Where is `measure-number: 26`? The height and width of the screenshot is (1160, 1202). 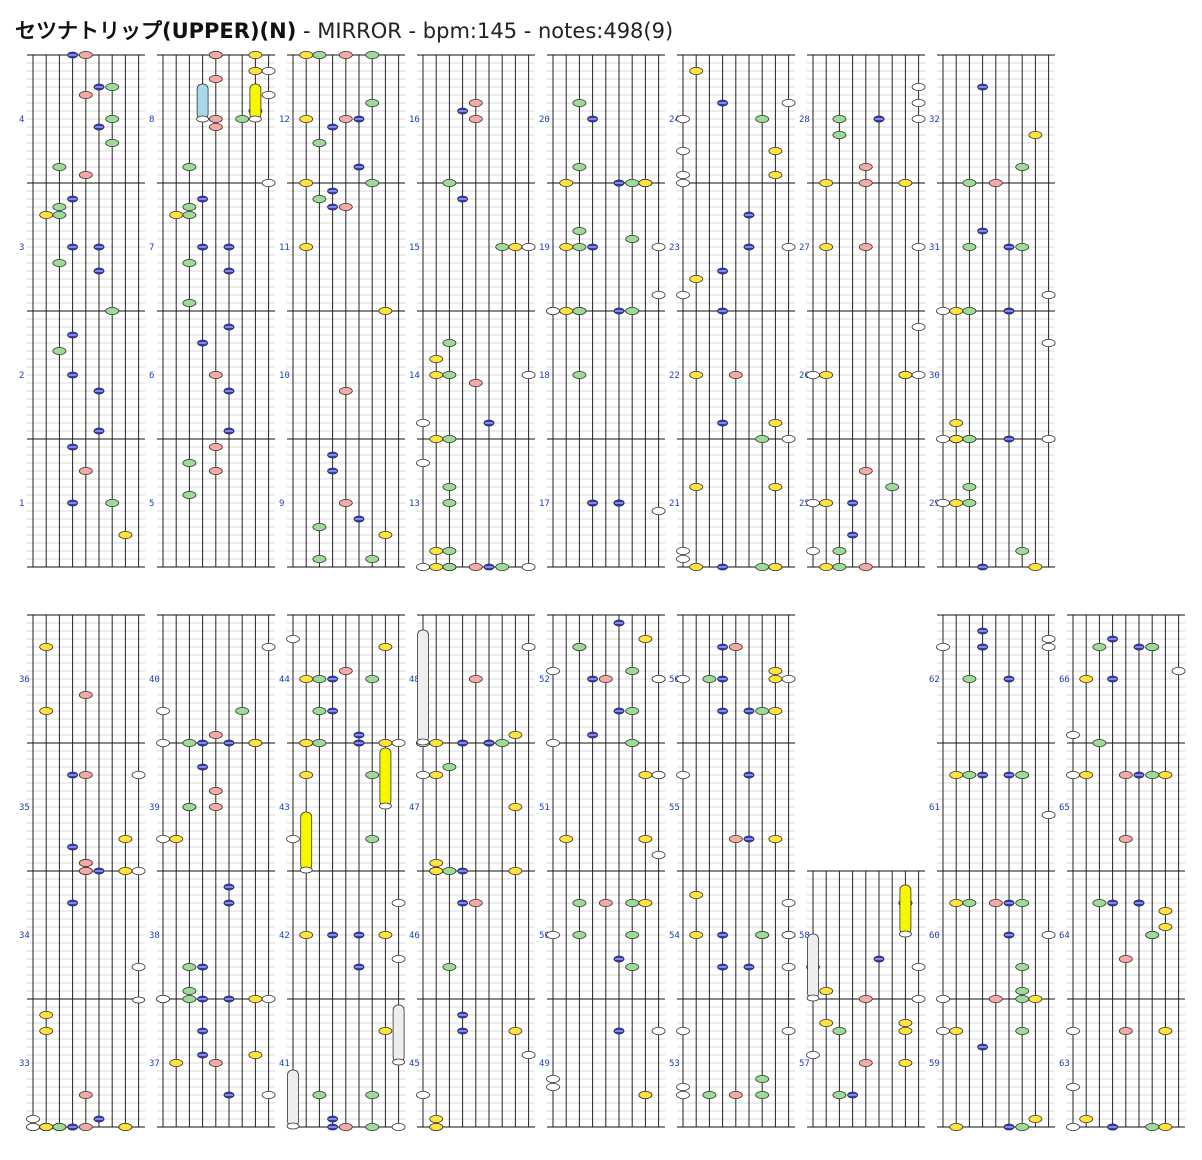
measure-number: 26 is located at coordinates (804, 376).